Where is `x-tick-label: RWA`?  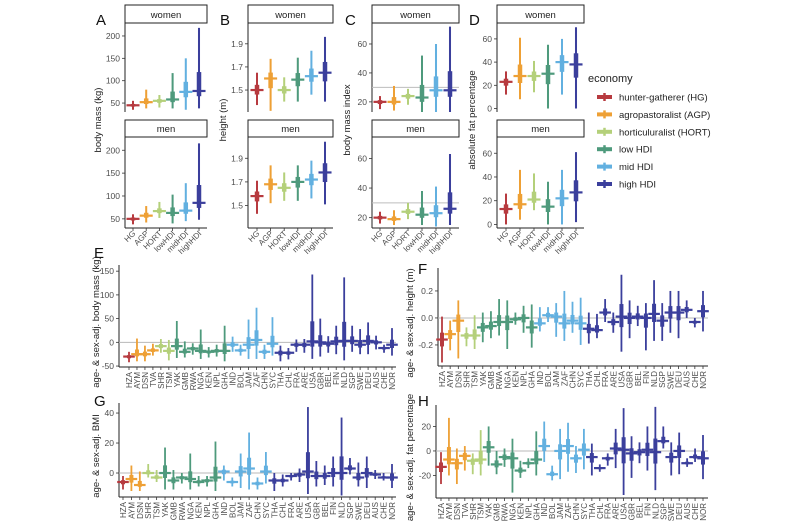
x-tick-label: RWA is located at coordinates (193, 380).